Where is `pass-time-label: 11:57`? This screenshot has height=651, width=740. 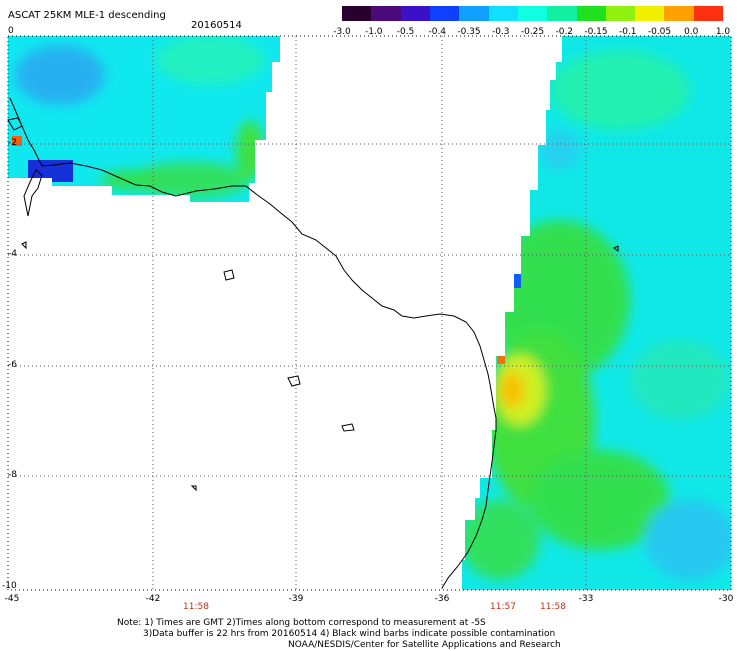
pass-time-label: 11:57 is located at coordinates (503, 607).